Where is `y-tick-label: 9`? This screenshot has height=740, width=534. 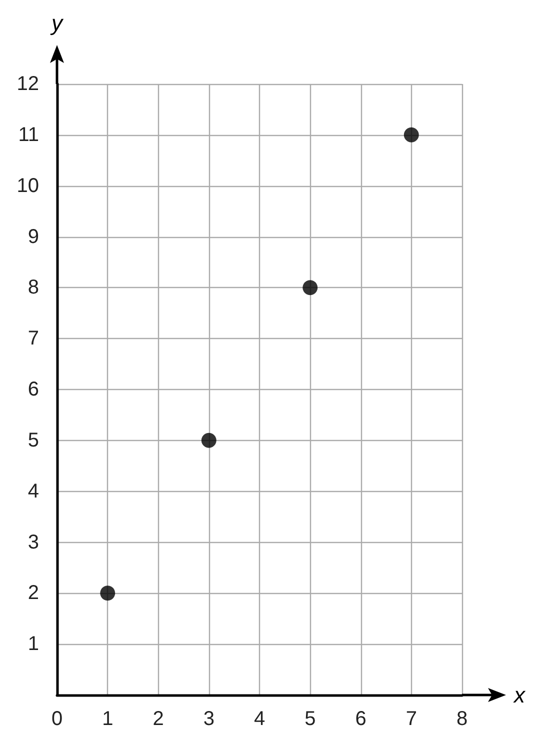
y-tick-label: 9 is located at coordinates (33, 237).